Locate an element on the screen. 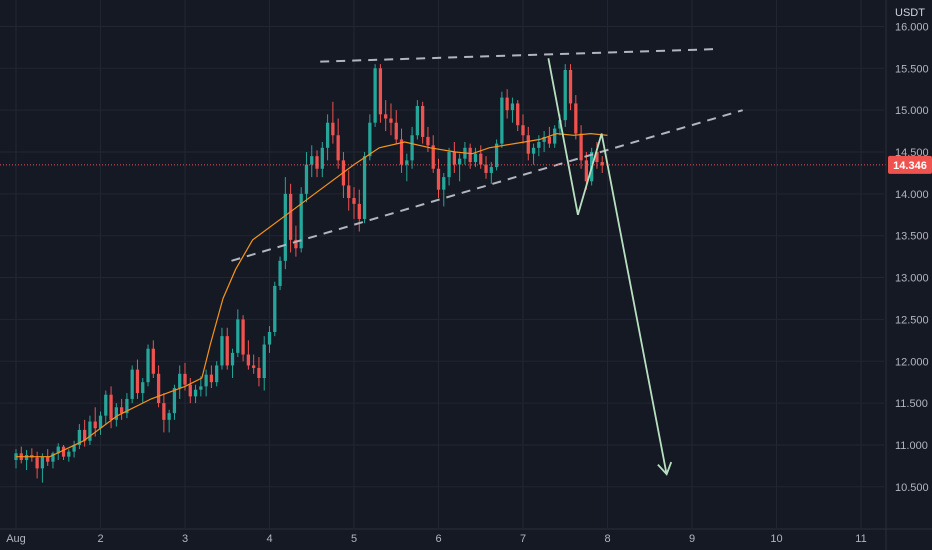 Image resolution: width=932 pixels, height=550 pixels. x-tick-label: 11 is located at coordinates (860, 539).